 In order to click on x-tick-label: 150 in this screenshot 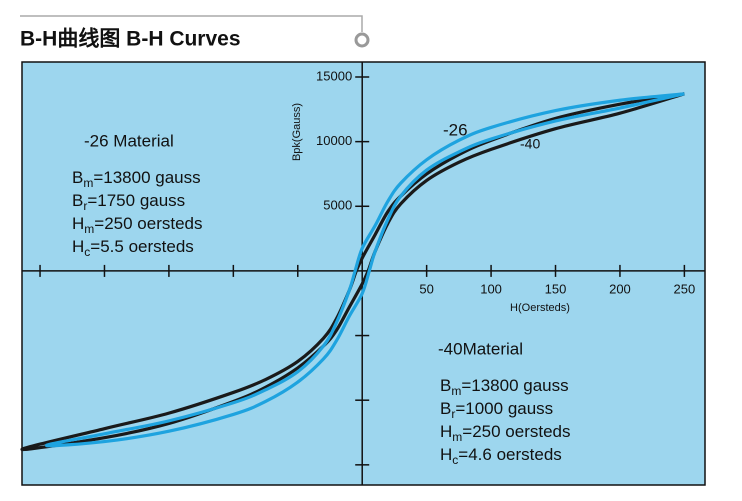, I will do `click(556, 288)`.